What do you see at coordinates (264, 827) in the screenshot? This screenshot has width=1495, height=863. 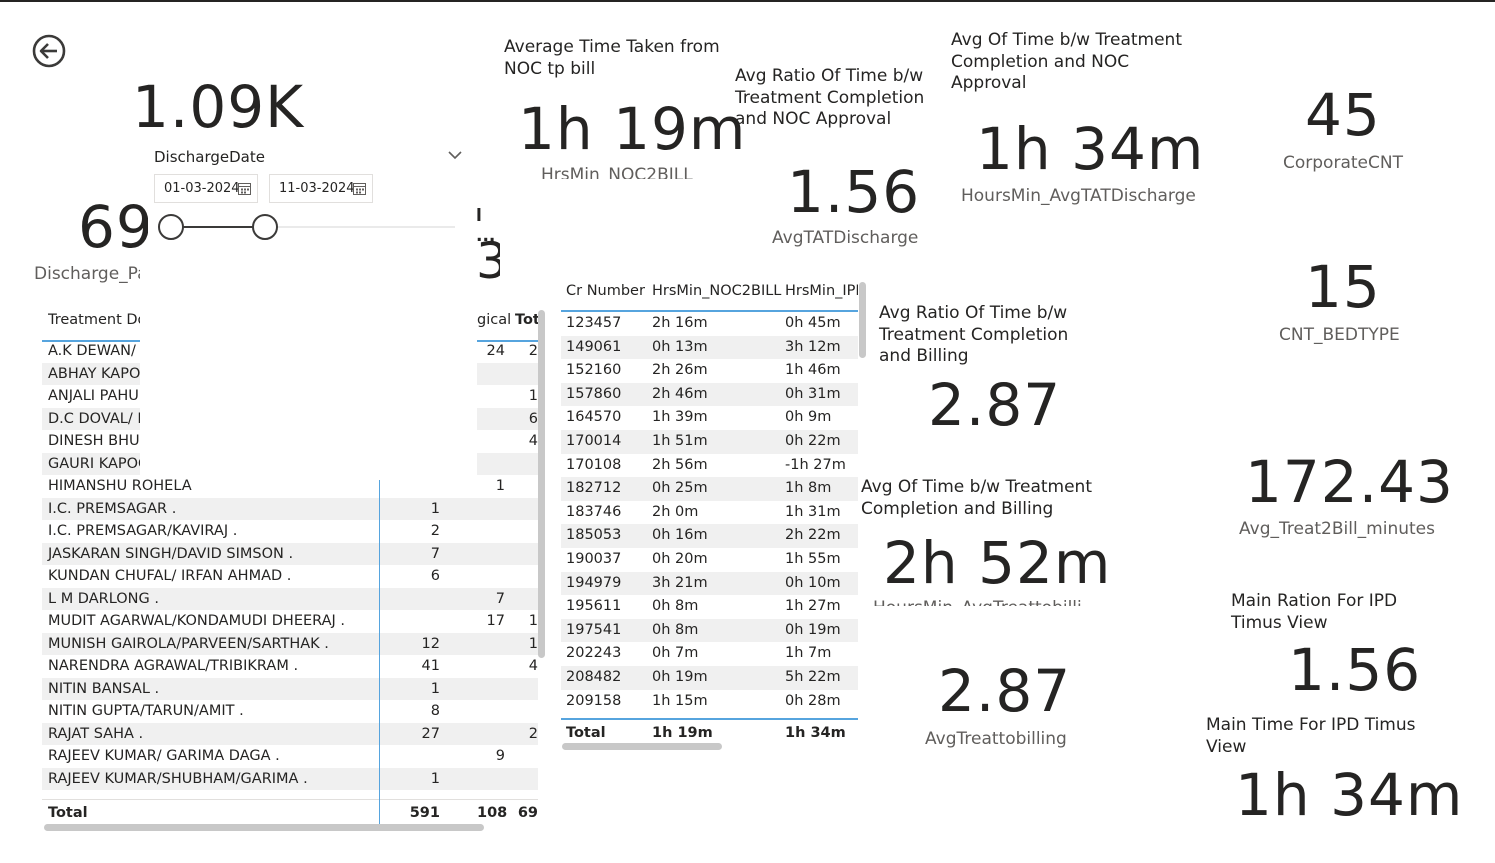 I see `treatment-table-horizontal-scrollbar` at bounding box center [264, 827].